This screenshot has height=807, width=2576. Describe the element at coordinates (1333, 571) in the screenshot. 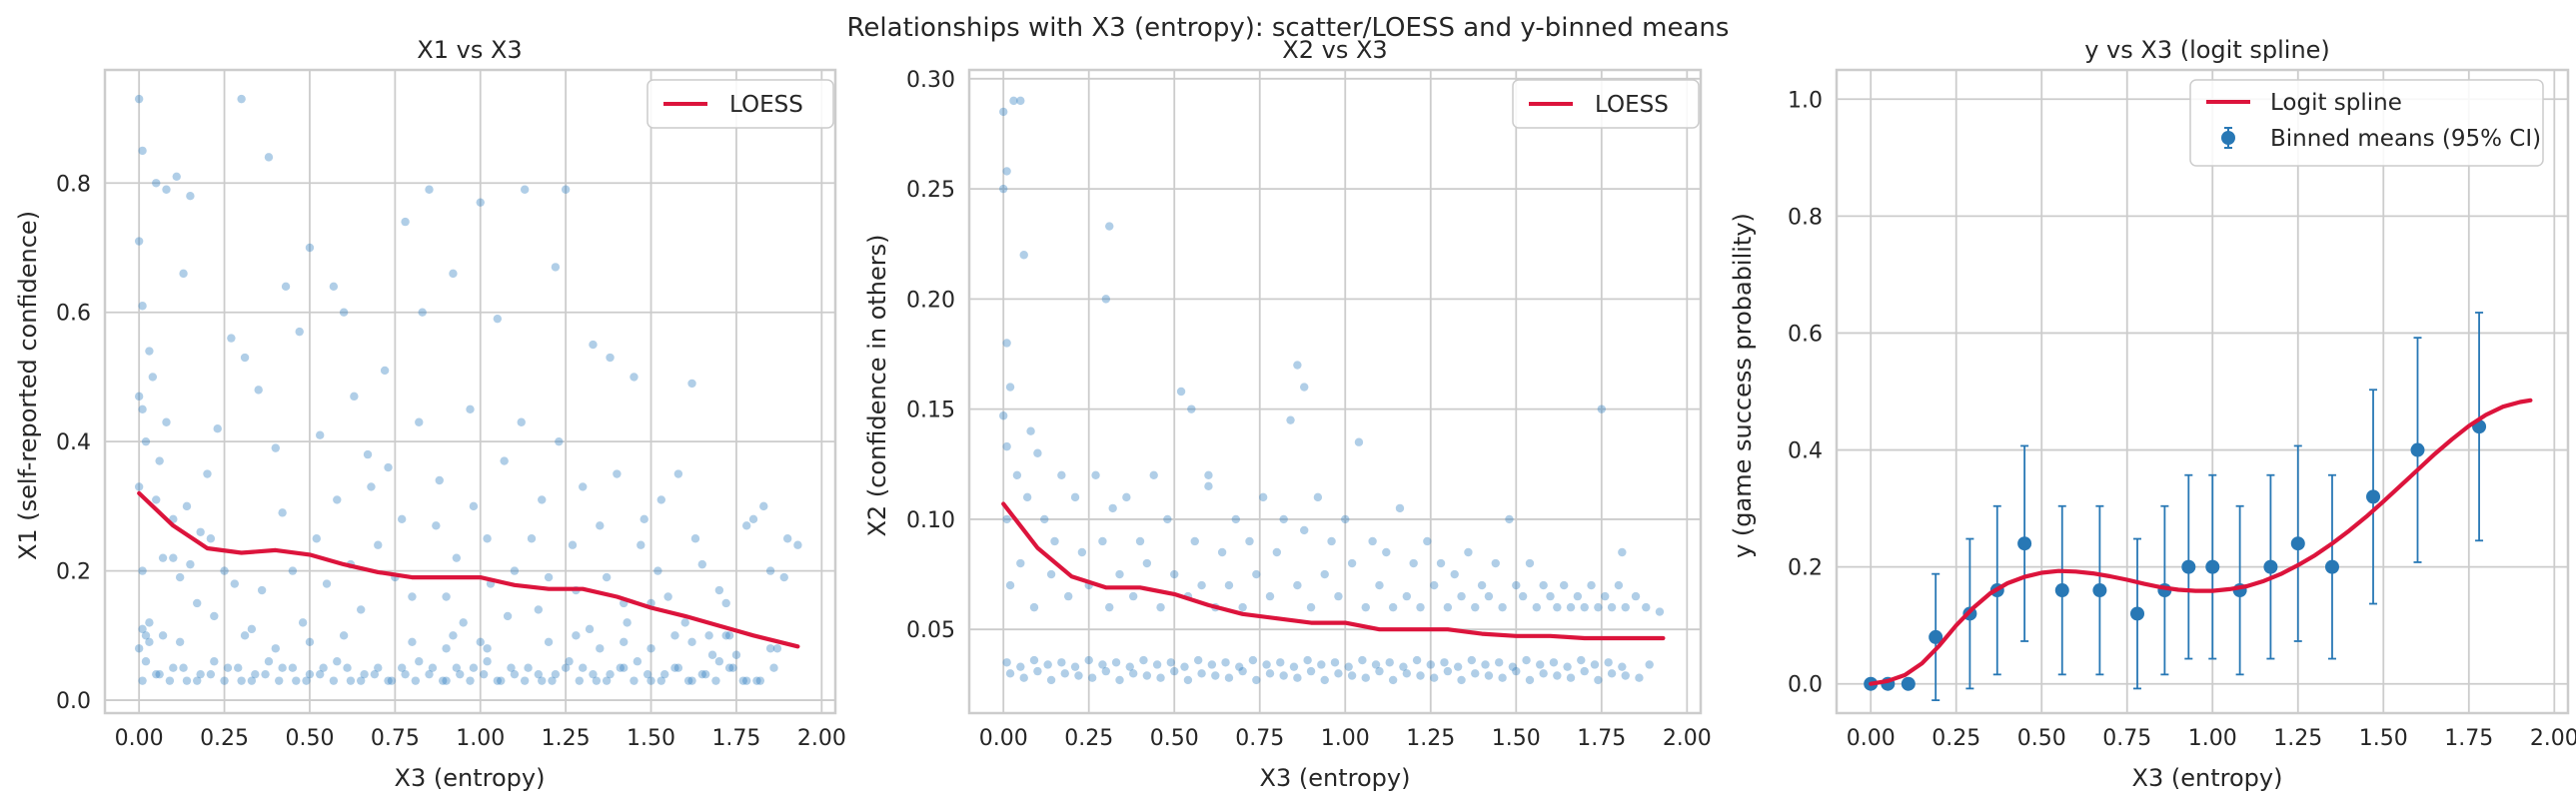

I see `loess-line` at that location.